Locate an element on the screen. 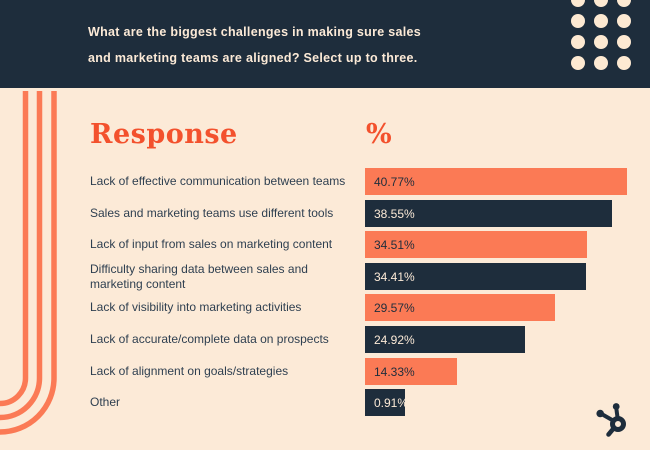 The height and width of the screenshot is (450, 650). hubspot-logo-icon is located at coordinates (611, 420).